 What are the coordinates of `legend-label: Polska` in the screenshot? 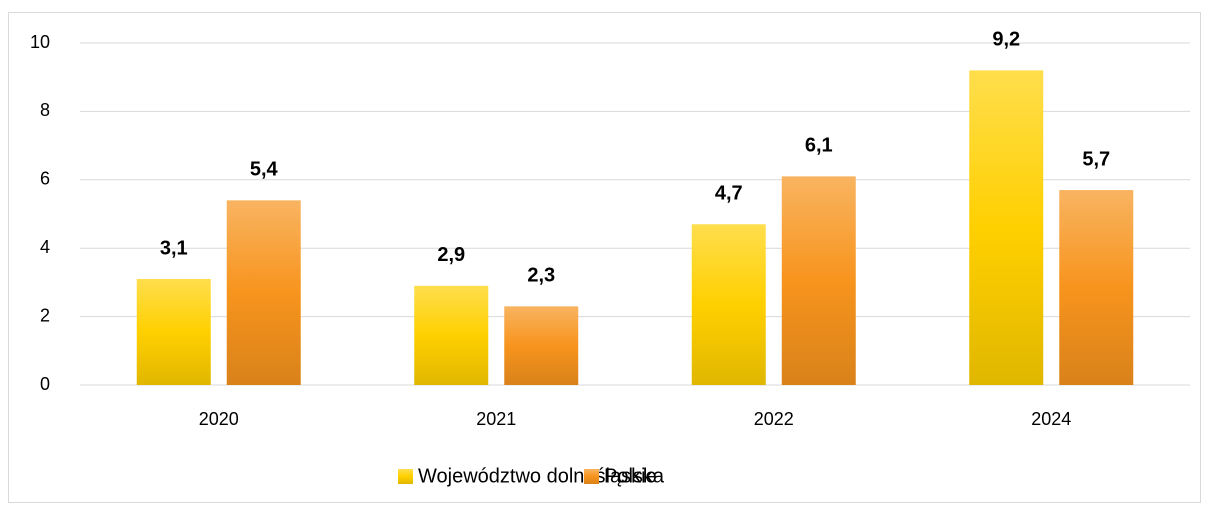 It's located at (634, 476).